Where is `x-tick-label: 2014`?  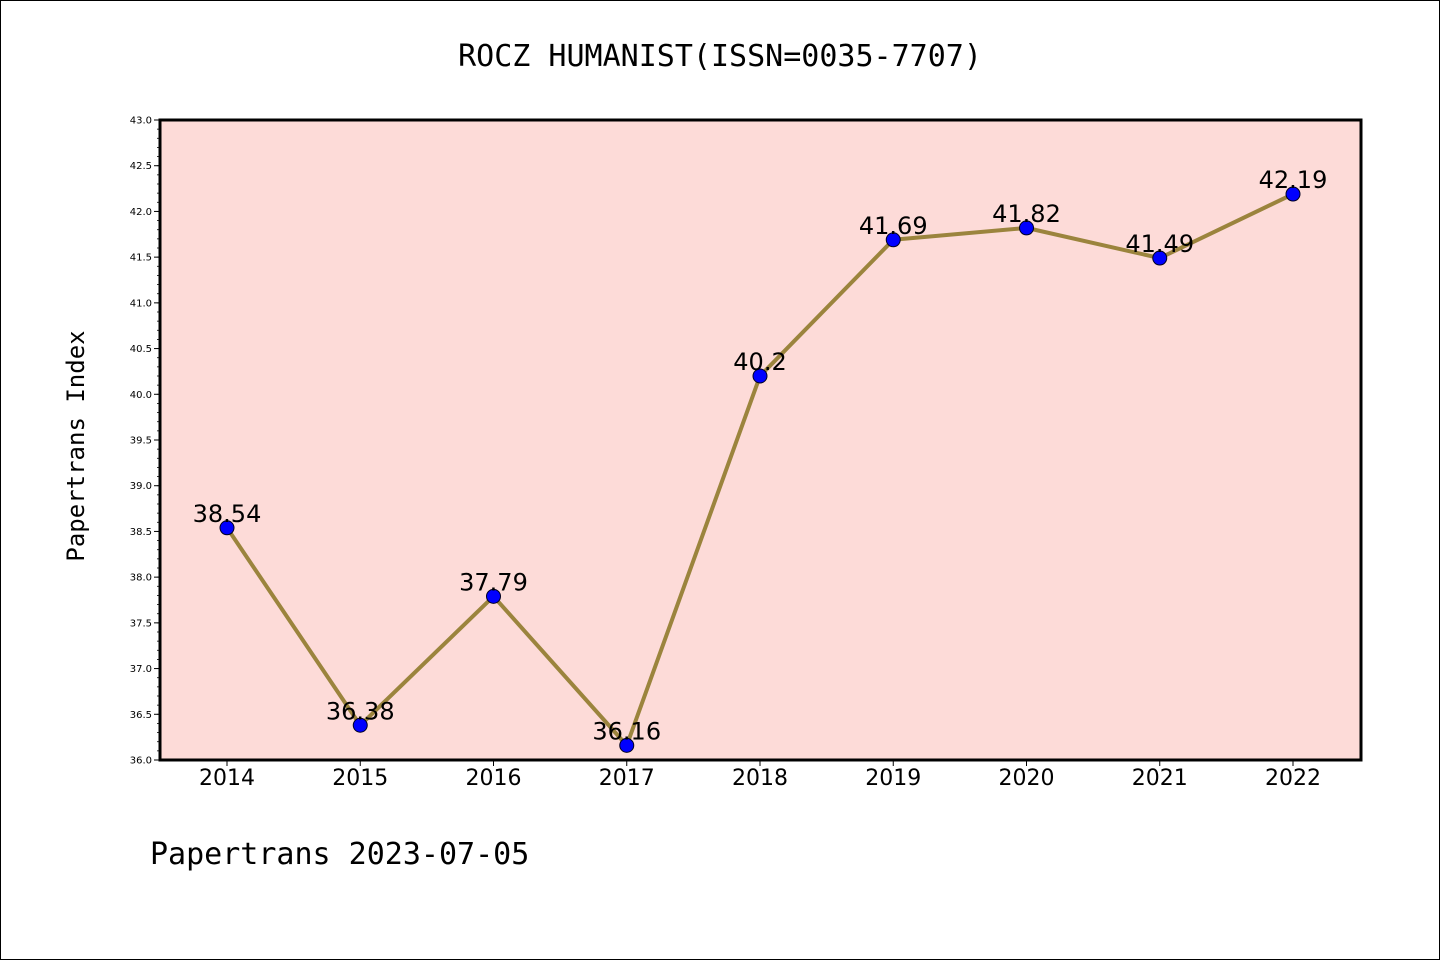 x-tick-label: 2014 is located at coordinates (227, 778).